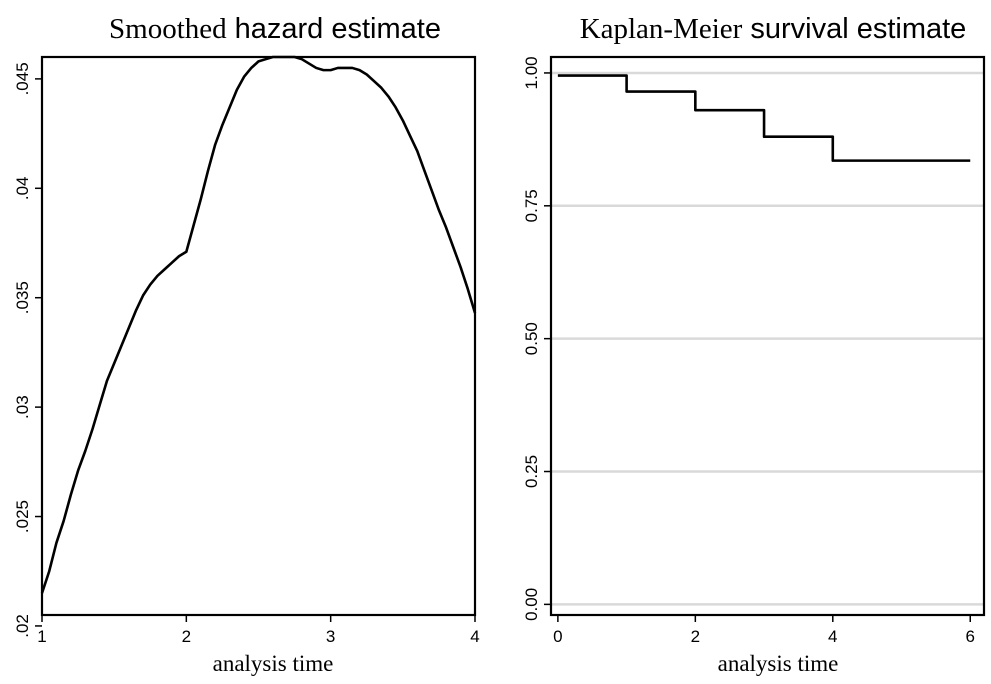 This screenshot has height=684, width=991. Describe the element at coordinates (330, 636) in the screenshot. I see `hazard-x-tick-label-2: 3` at that location.